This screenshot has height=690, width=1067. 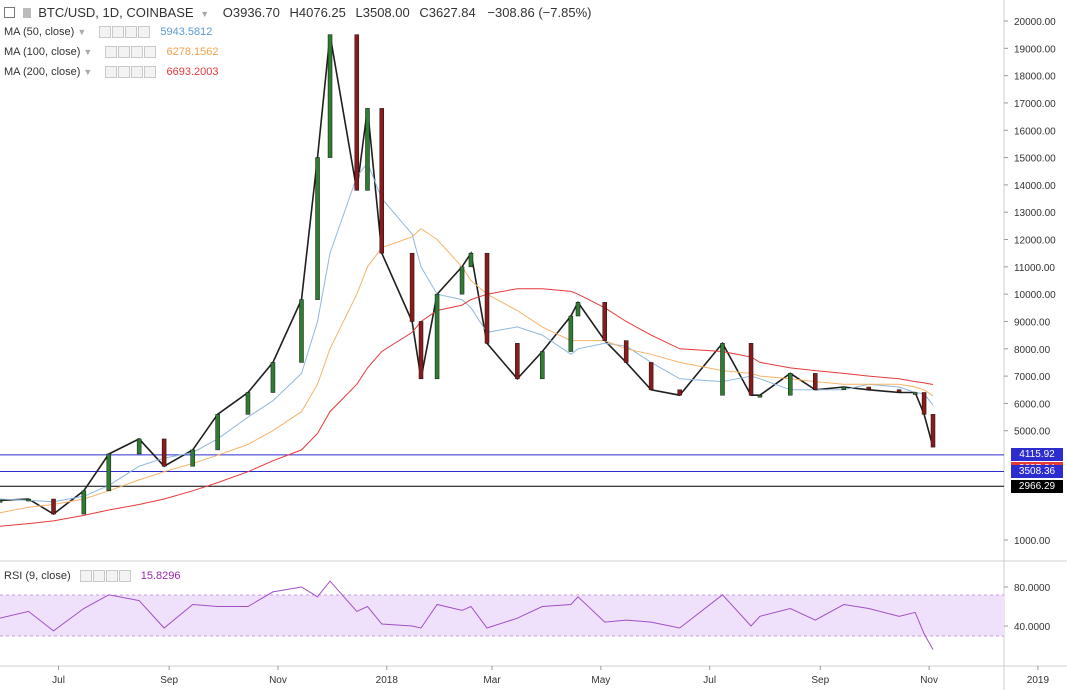 I want to click on study-label: MA (50, close), so click(x=39, y=32).